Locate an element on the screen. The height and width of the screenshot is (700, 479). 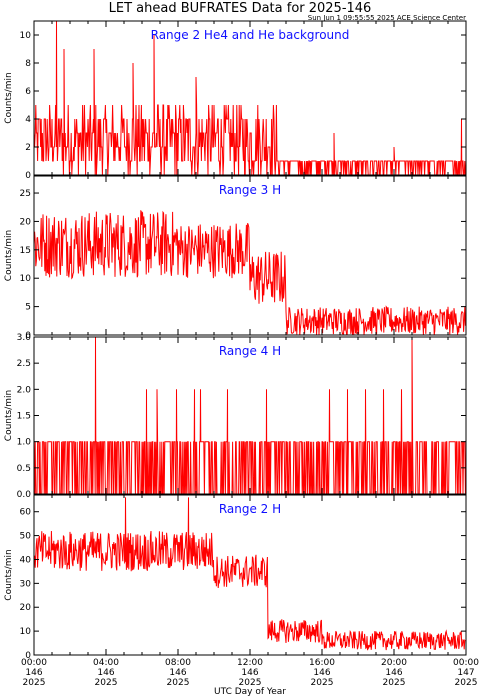
panel-label: Range 3 H is located at coordinates (250, 190).